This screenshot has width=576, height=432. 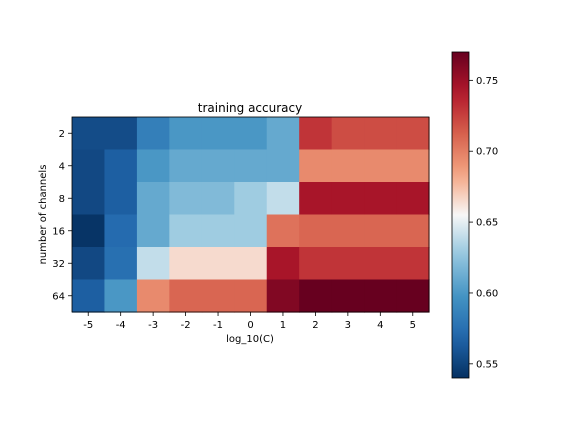 I want to click on x-tick-label: -1, so click(x=218, y=325).